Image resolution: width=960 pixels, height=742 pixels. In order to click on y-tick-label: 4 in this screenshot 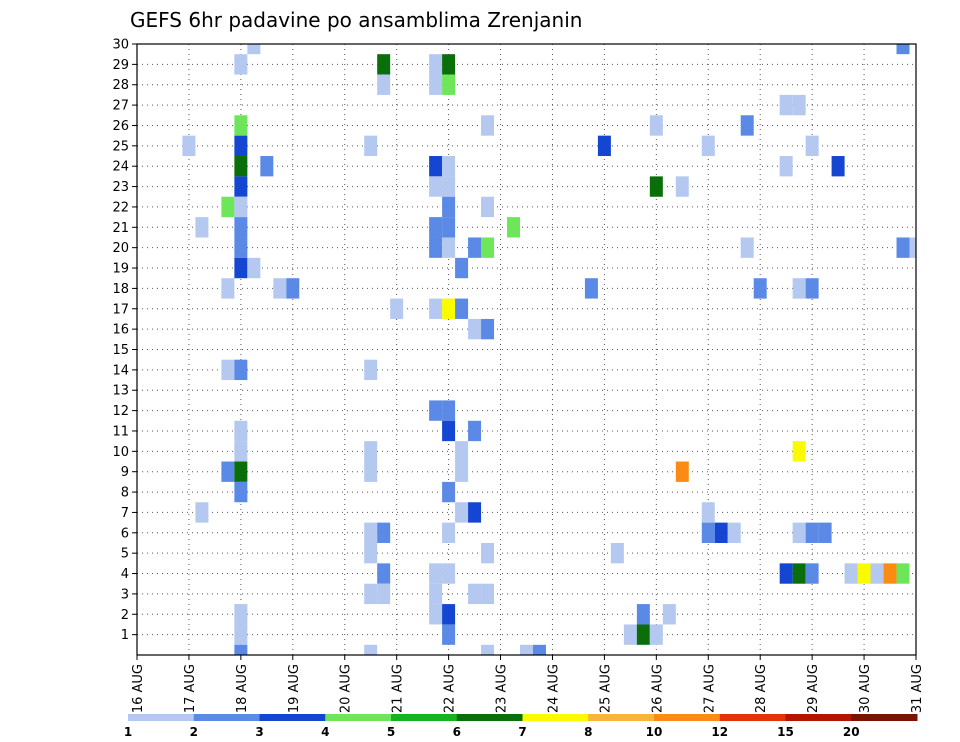, I will do `click(125, 574)`.